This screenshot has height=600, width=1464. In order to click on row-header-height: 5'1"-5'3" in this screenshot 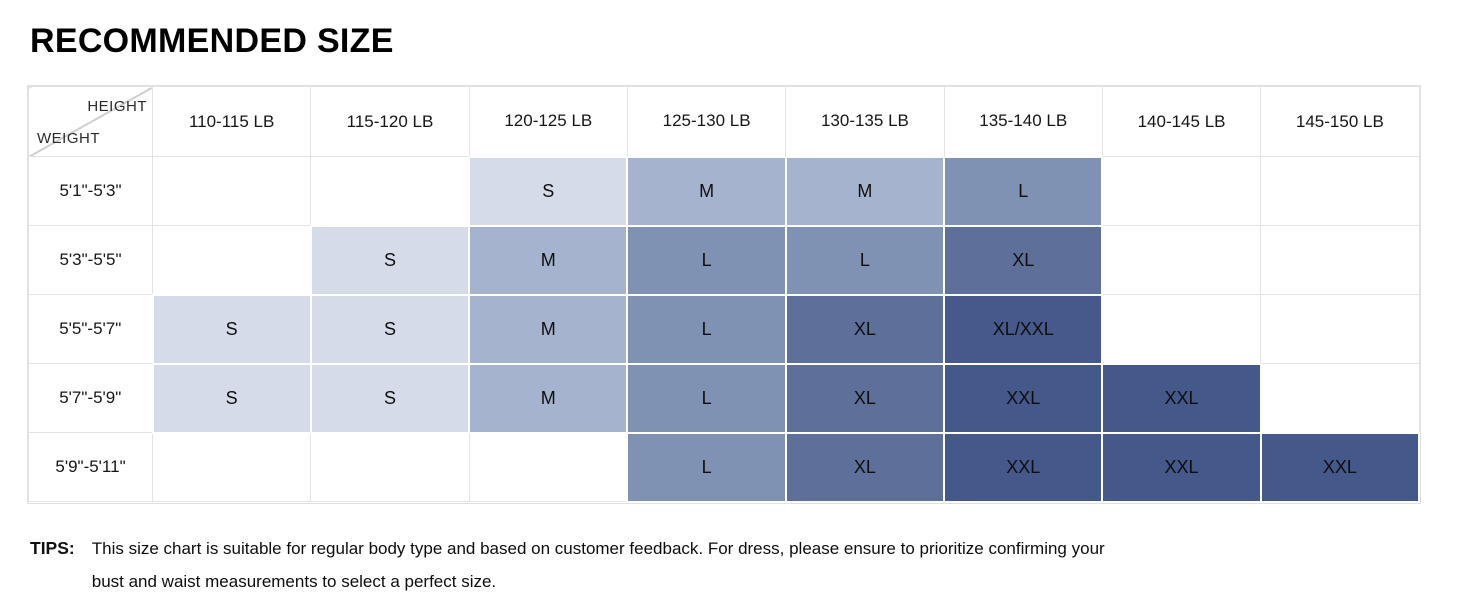, I will do `click(90, 191)`.